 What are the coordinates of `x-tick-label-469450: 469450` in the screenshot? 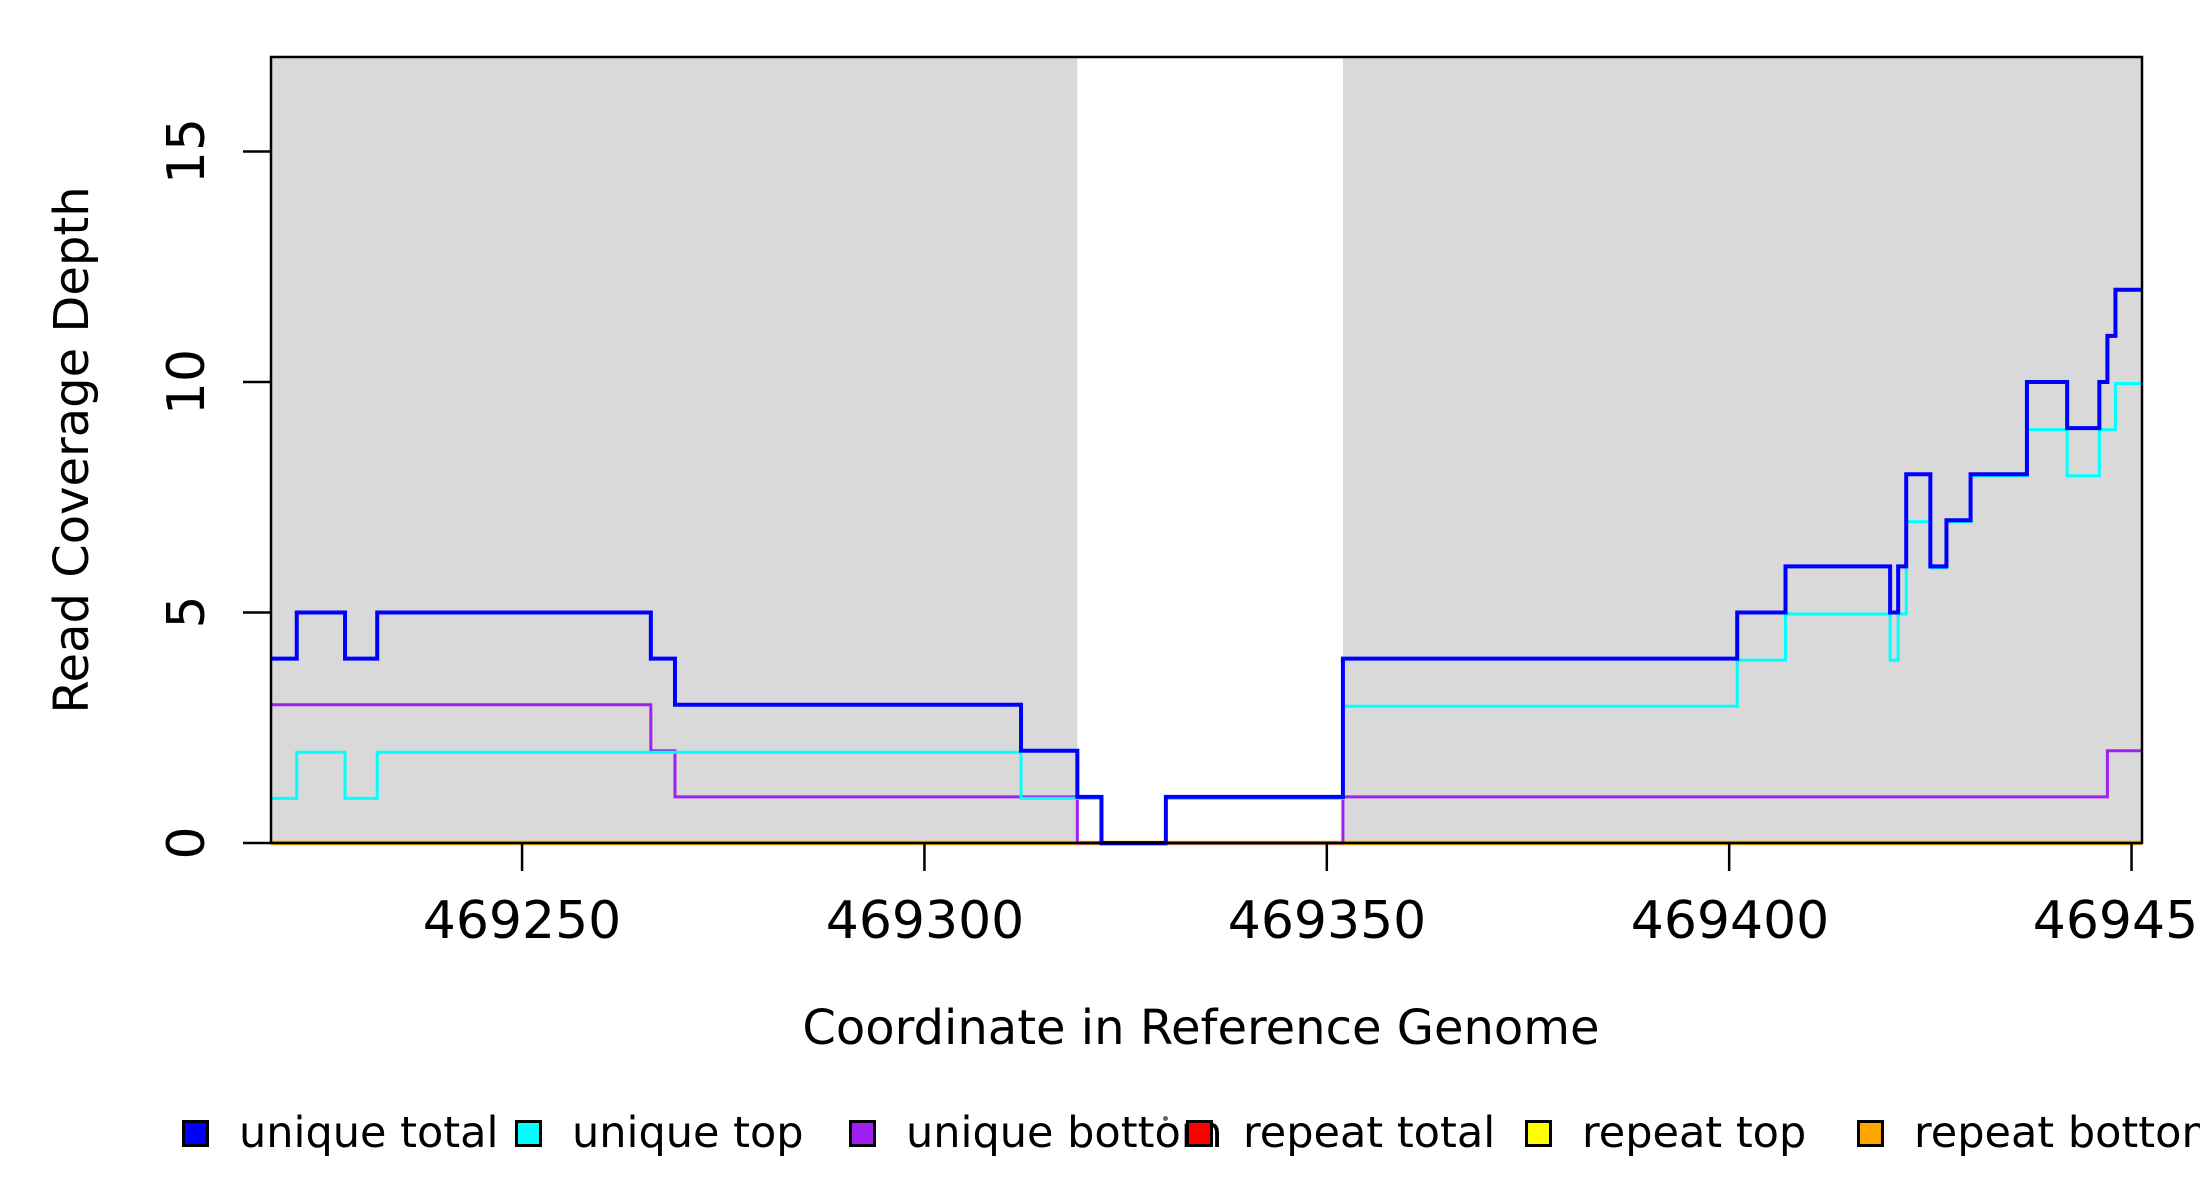 It's located at (2116, 921).